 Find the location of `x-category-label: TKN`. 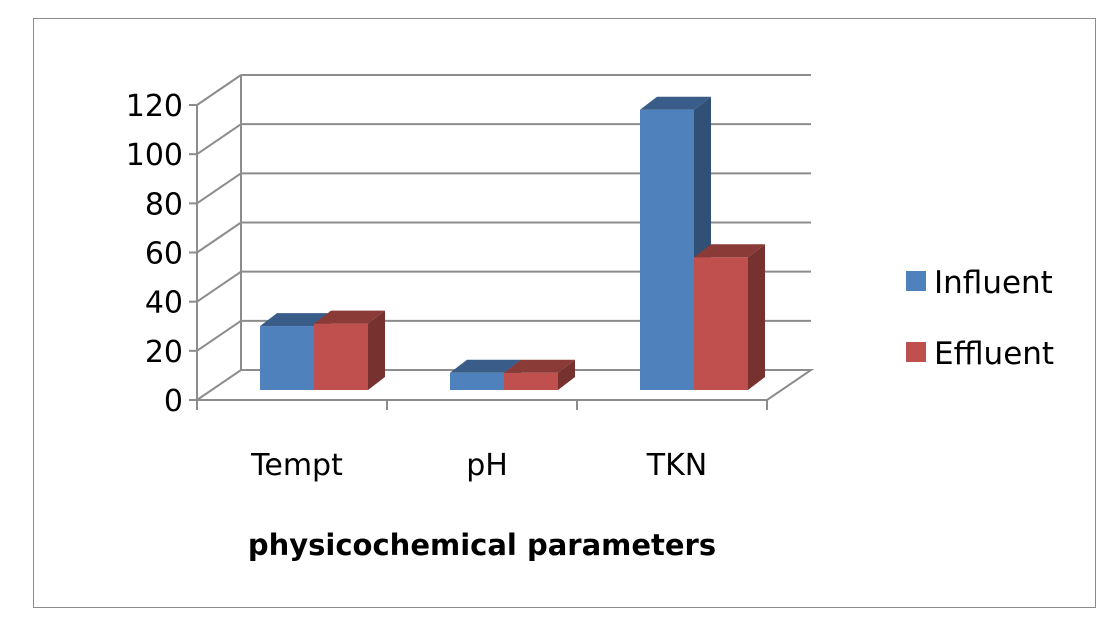

x-category-label: TKN is located at coordinates (676, 465).